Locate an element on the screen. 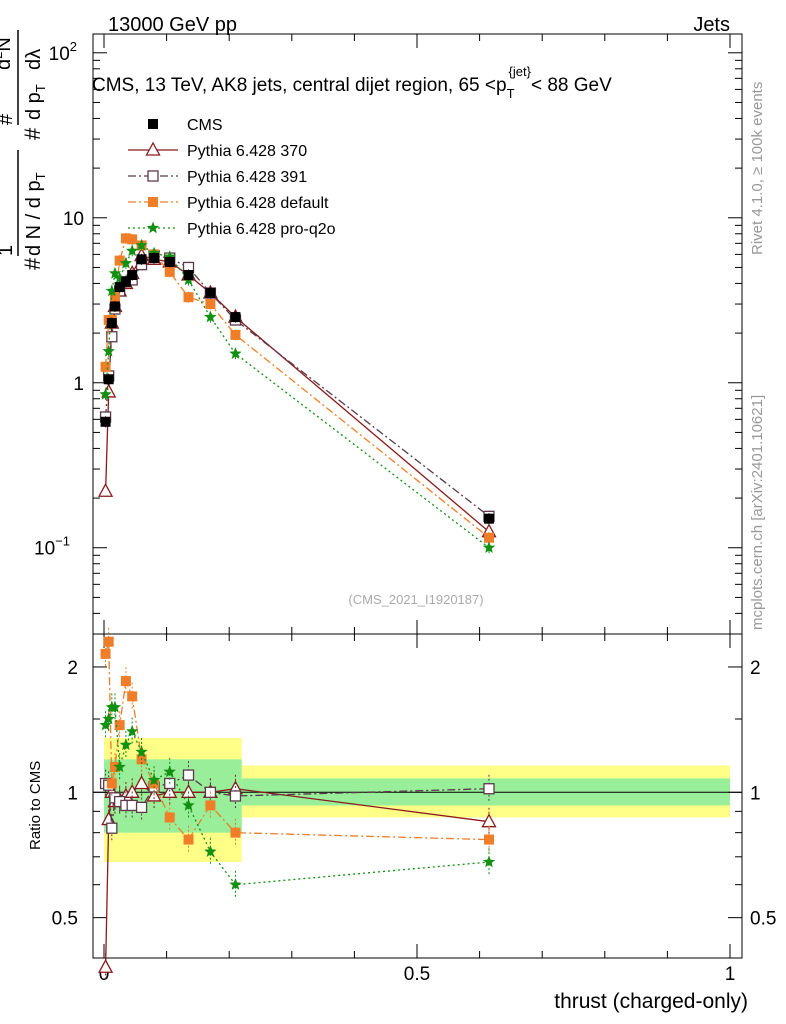  mcplots-label: mcplots.cern.ch [arXiv:2401.10621] is located at coordinates (757, 512).